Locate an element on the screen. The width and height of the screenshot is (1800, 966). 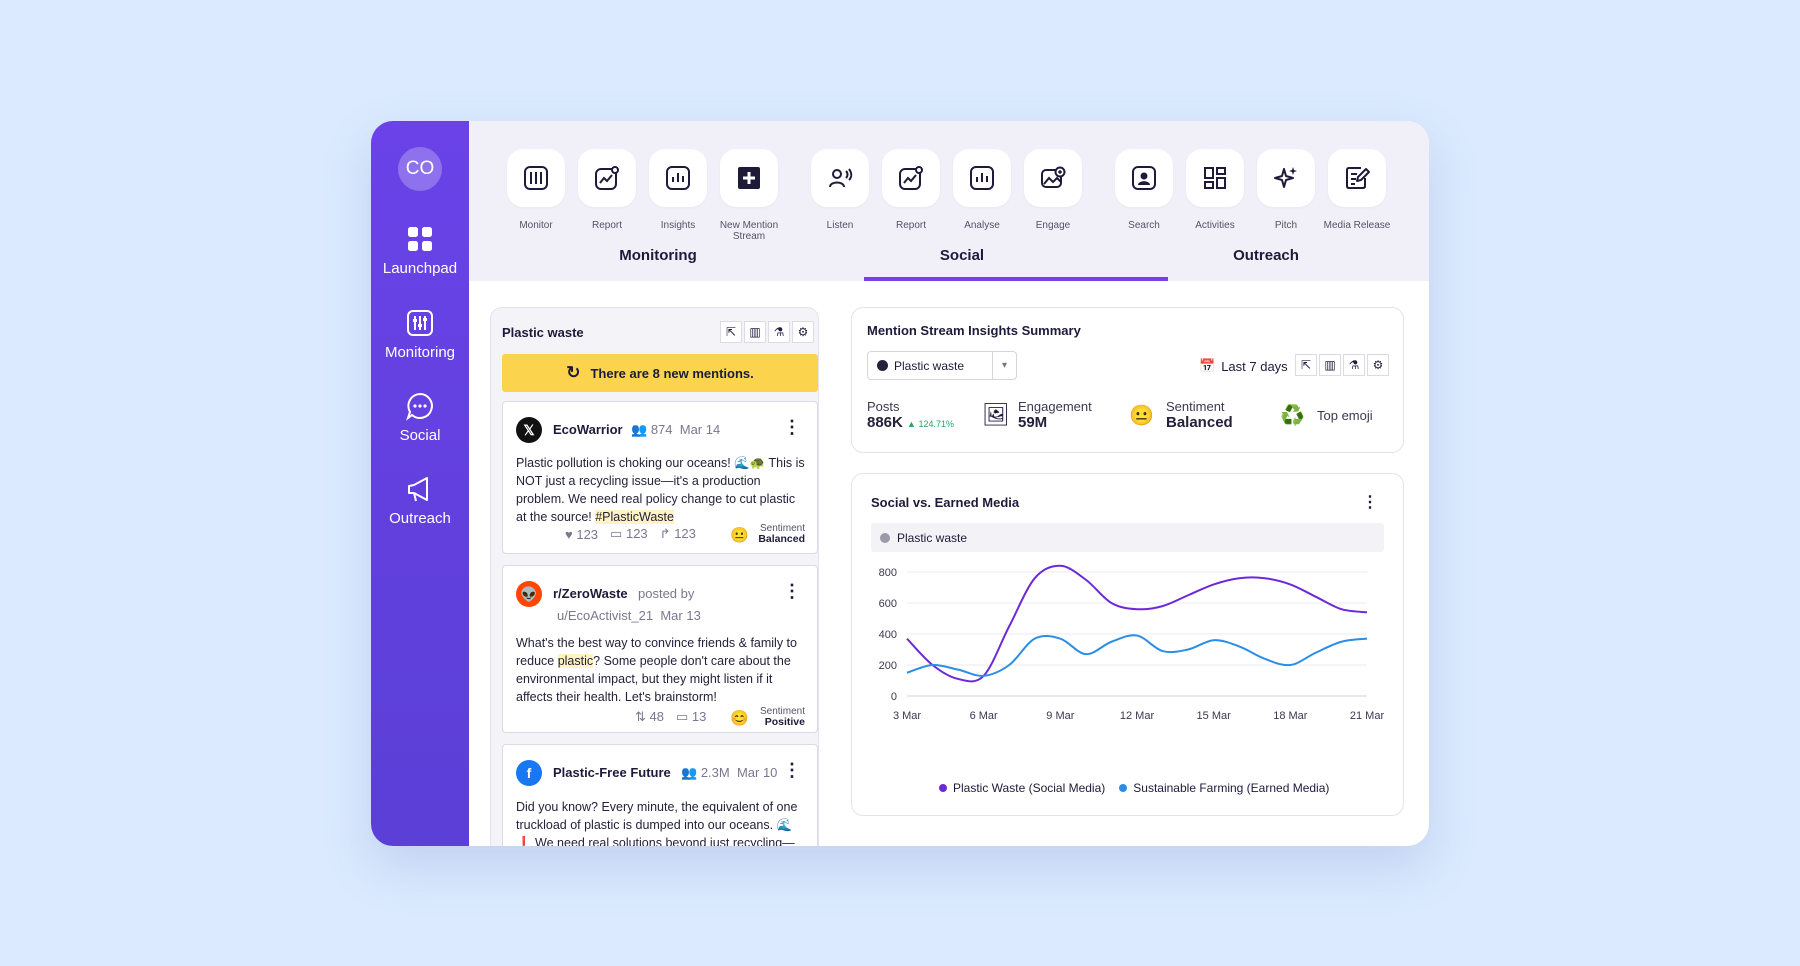
share-stat: ↱ 123 is located at coordinates (678, 534).